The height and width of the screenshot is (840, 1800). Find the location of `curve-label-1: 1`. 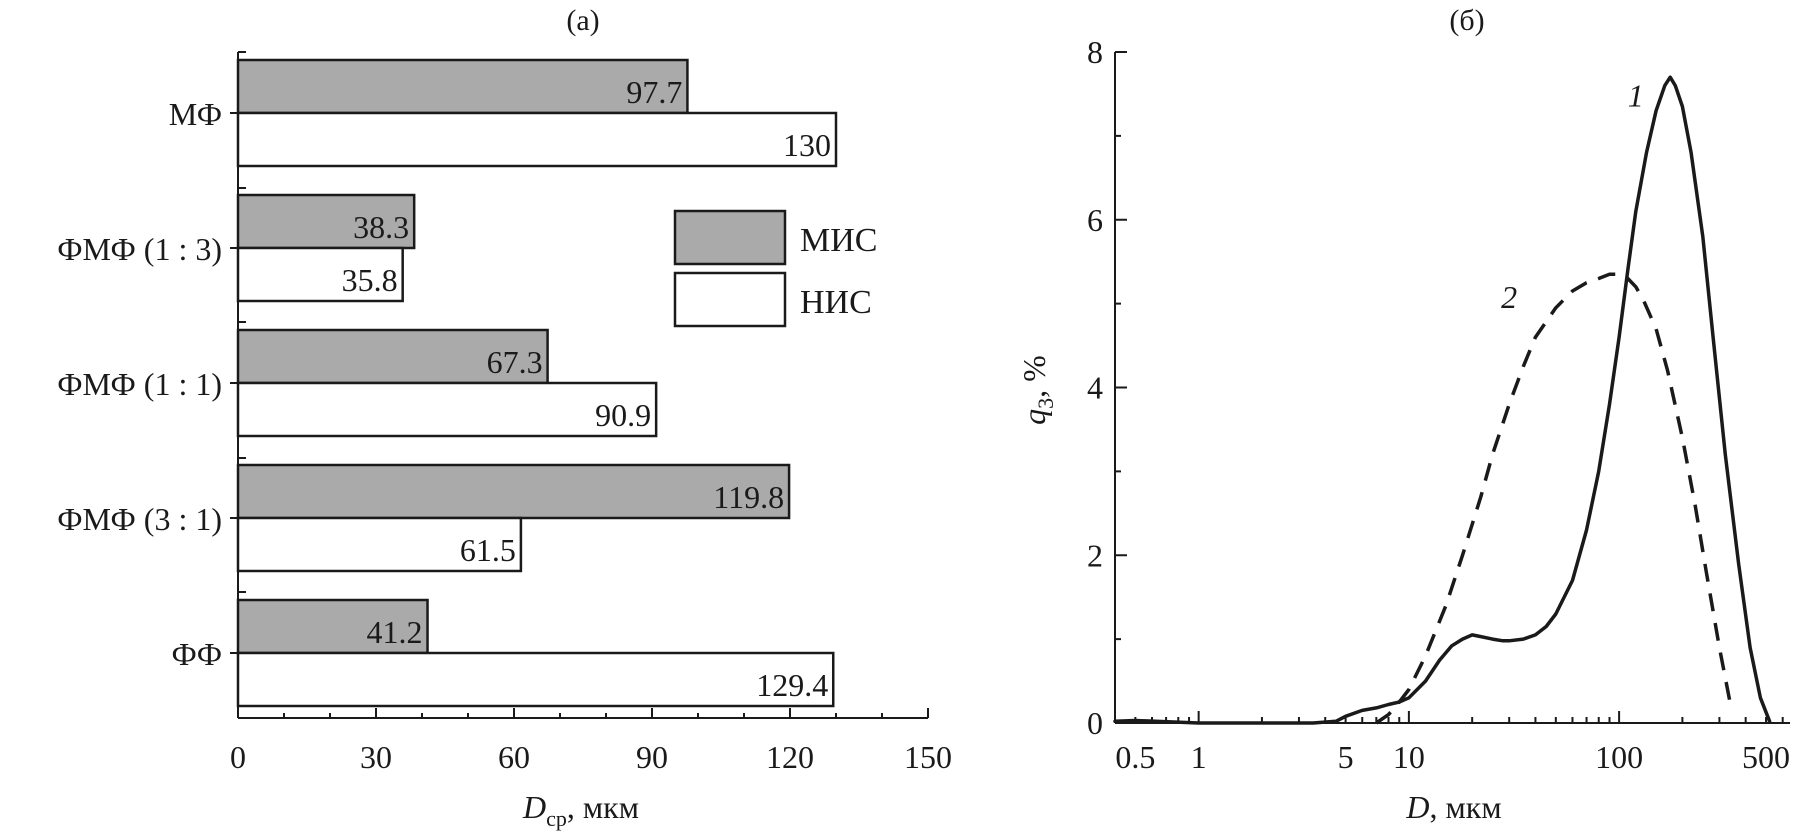

curve-label-1: 1 is located at coordinates (1636, 96).